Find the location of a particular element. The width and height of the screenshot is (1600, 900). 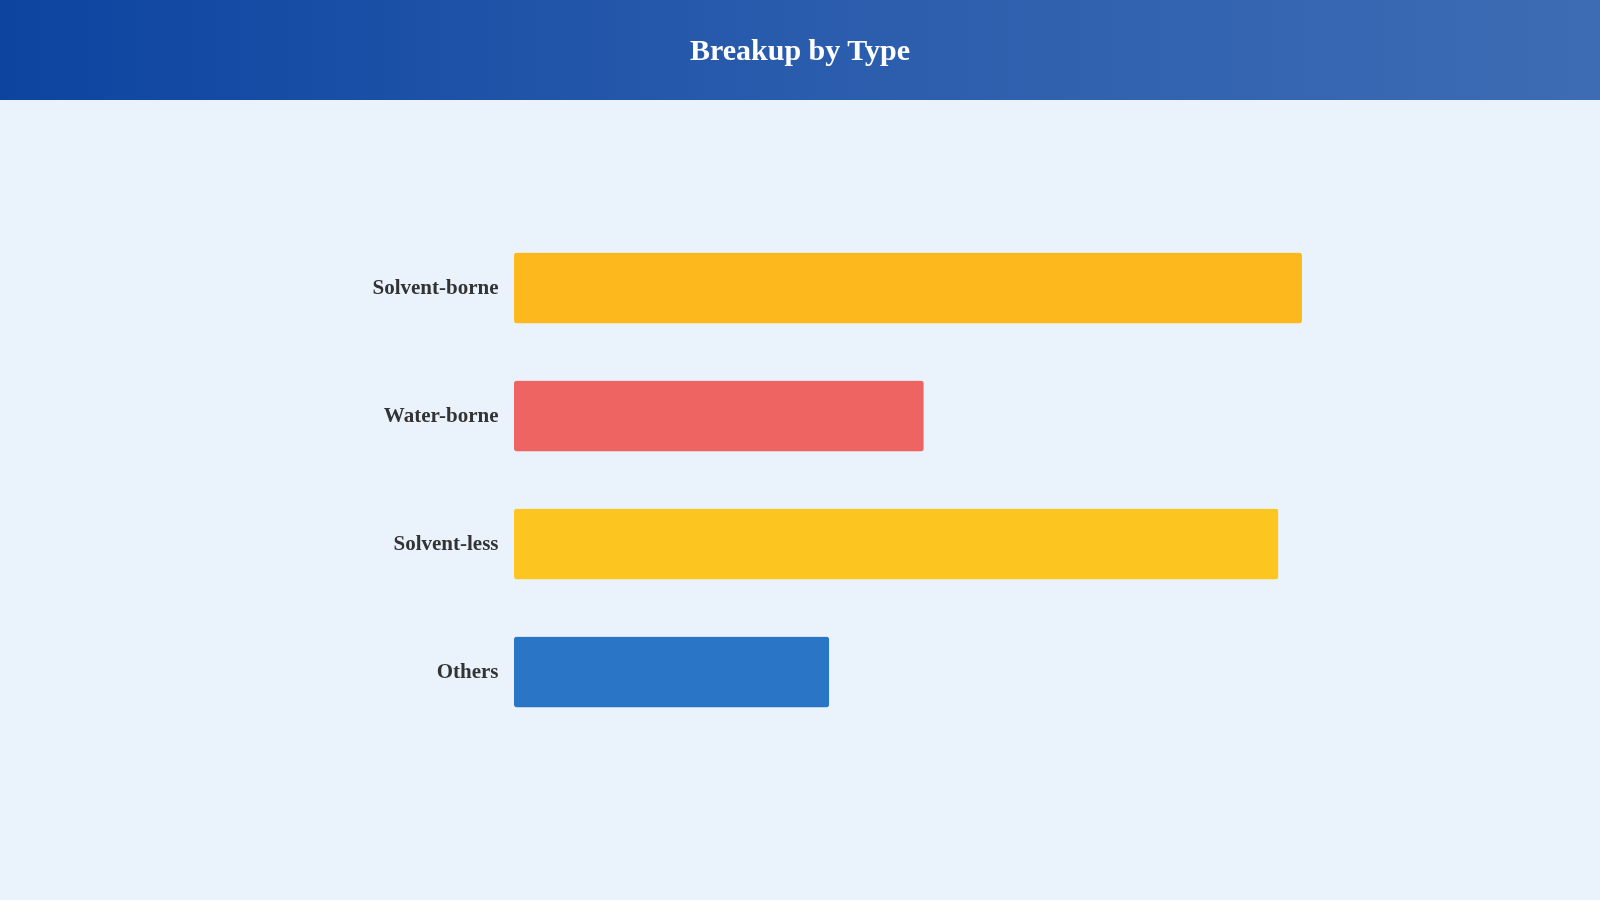

y-tick-label: Water-borne is located at coordinates (441, 415).